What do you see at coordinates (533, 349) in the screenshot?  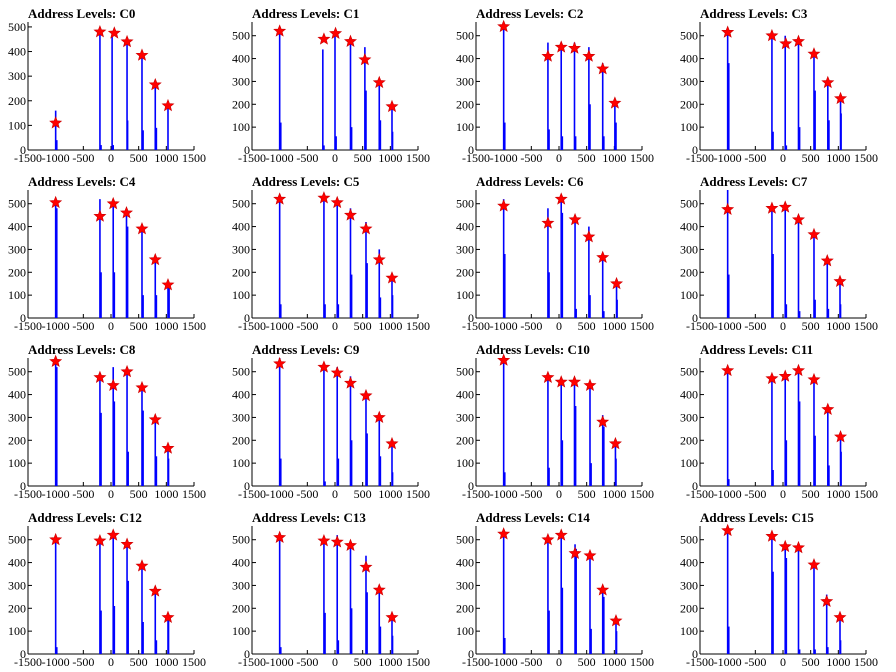 I see `panel-title: Address Levels: C10` at bounding box center [533, 349].